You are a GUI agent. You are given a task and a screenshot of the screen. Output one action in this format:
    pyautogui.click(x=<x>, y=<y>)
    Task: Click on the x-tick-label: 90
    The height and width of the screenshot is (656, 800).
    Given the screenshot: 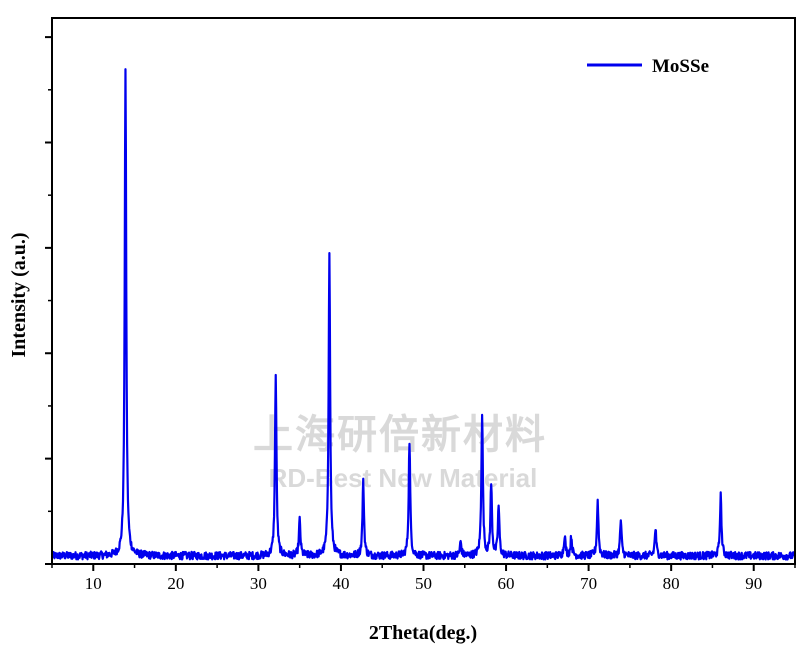 What is the action you would take?
    pyautogui.click(x=753, y=583)
    